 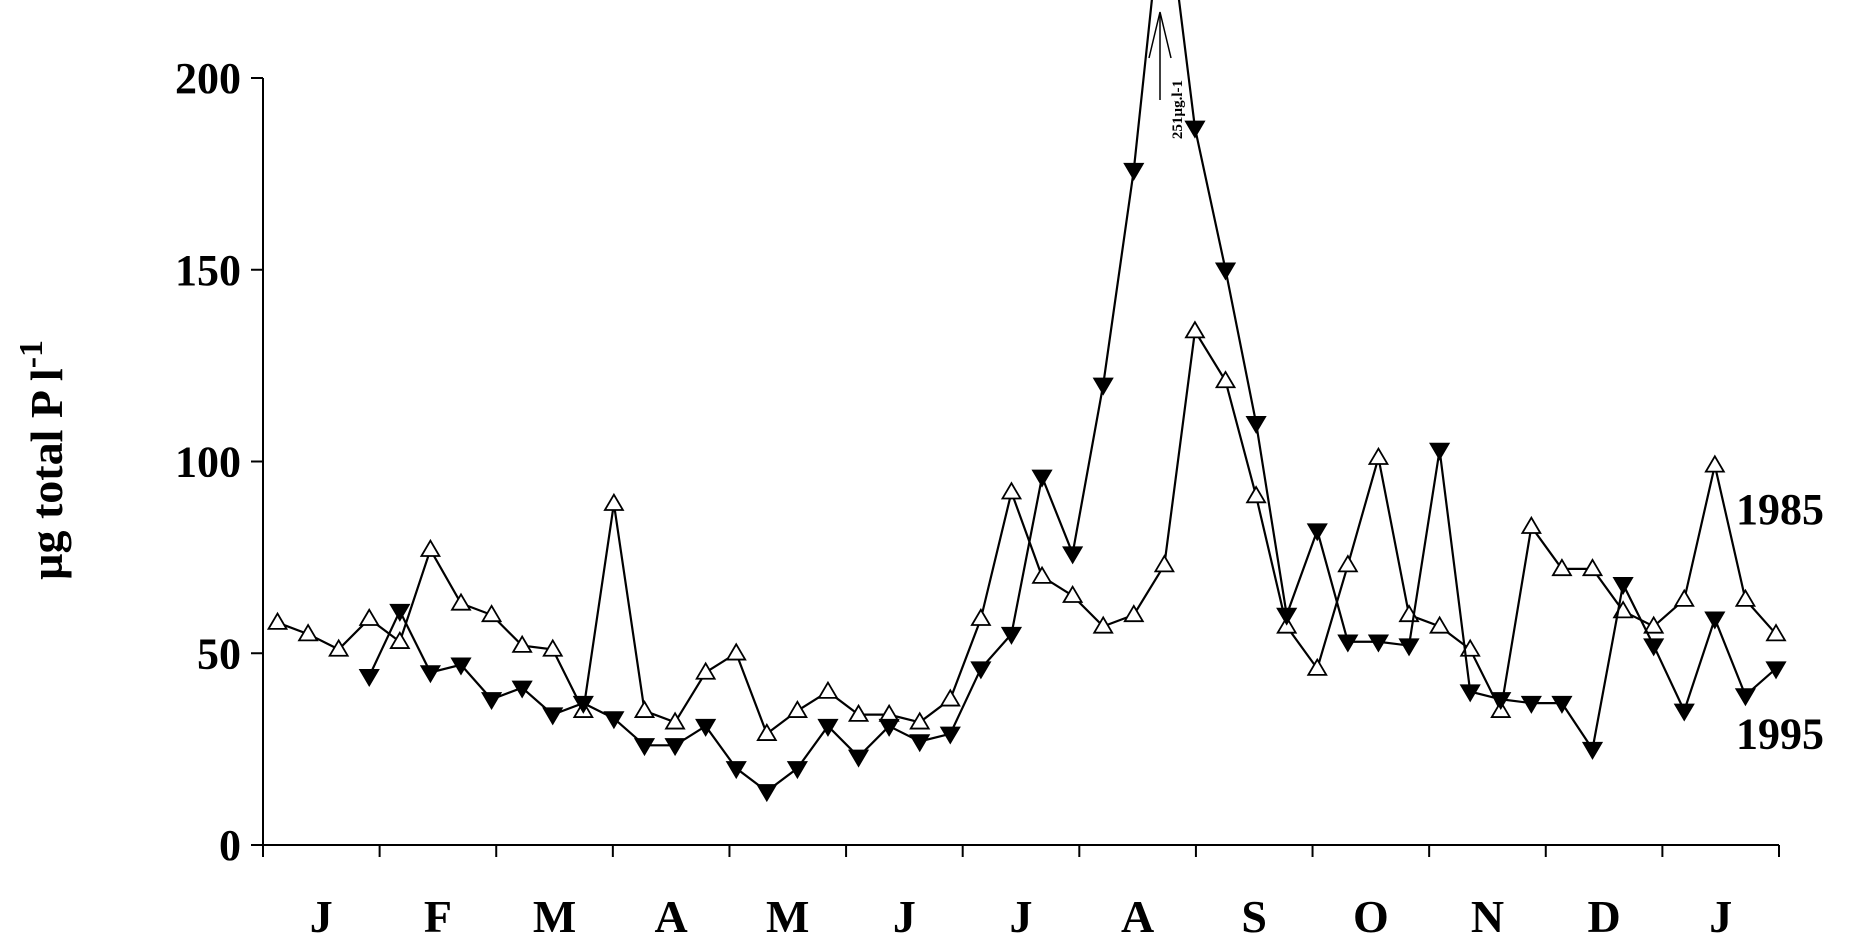 I want to click on series-label: 1995, so click(x=1780, y=734).